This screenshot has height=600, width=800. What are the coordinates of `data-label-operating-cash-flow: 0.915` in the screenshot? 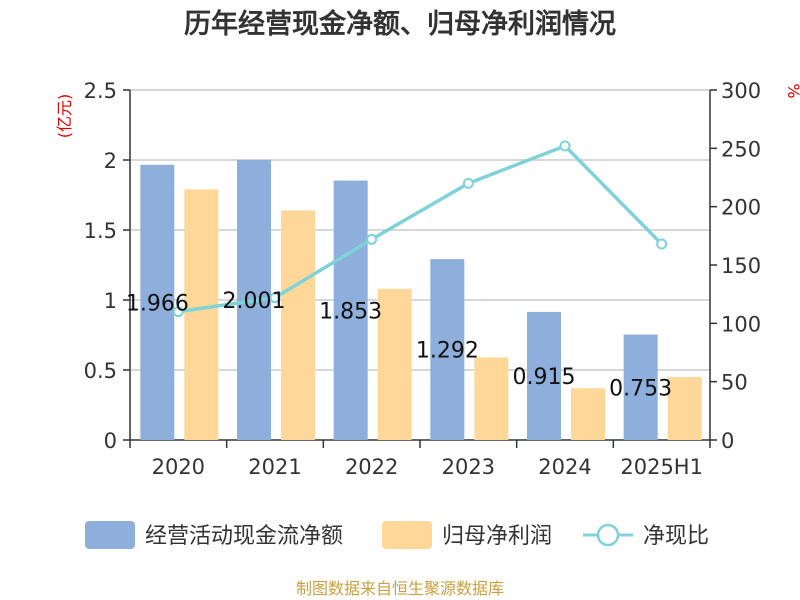 It's located at (544, 377).